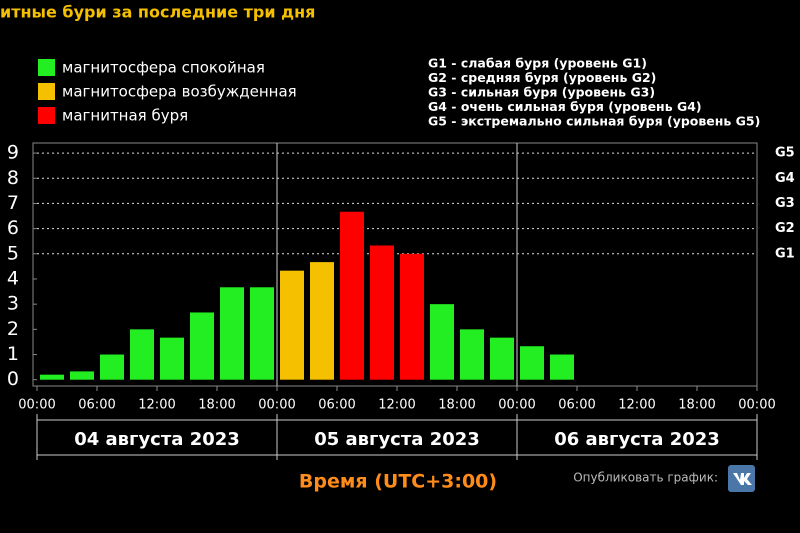  I want to click on vk-logo, so click(742, 479).